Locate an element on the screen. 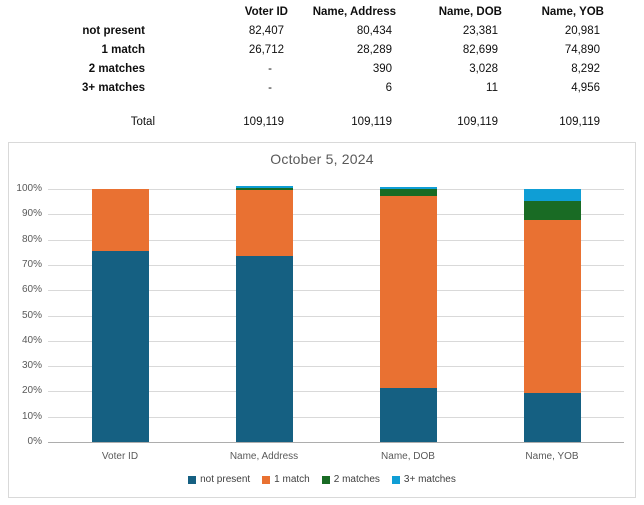 This screenshot has width=644, height=505. x-category-label: Voter ID is located at coordinates (120, 456).